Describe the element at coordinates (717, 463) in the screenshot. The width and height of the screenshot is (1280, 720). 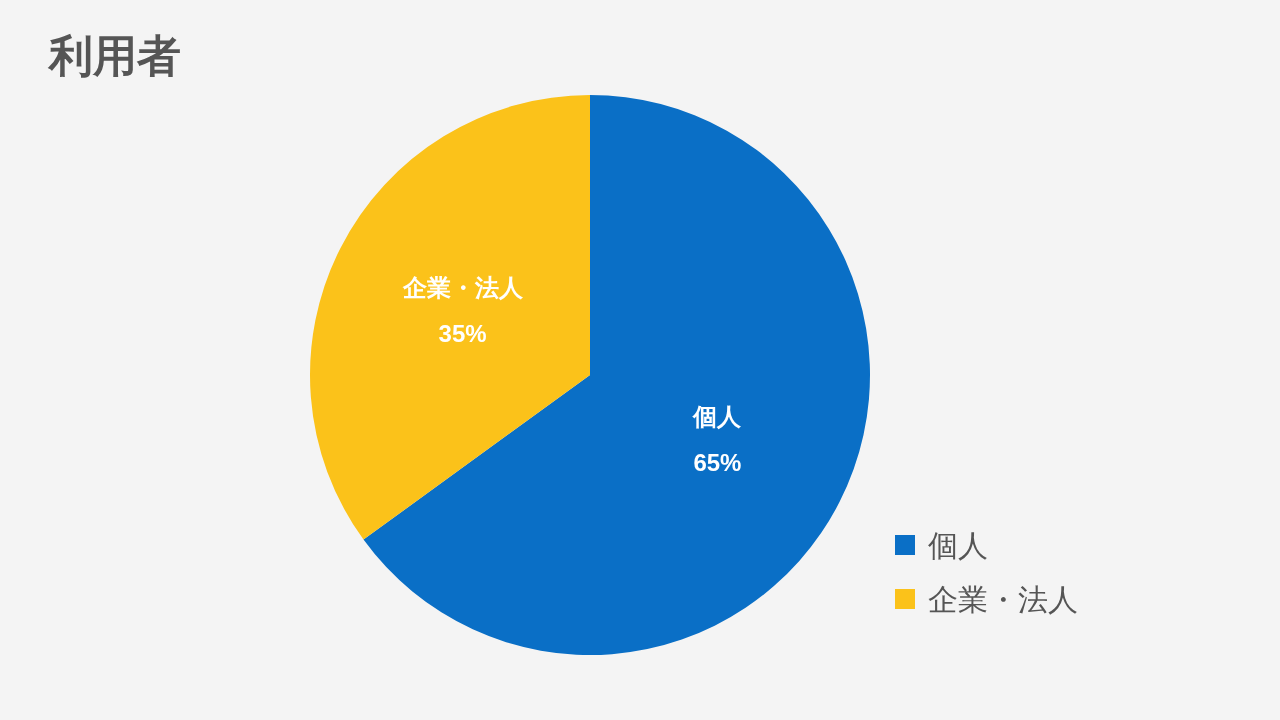
I see `data-label: 65%` at that location.